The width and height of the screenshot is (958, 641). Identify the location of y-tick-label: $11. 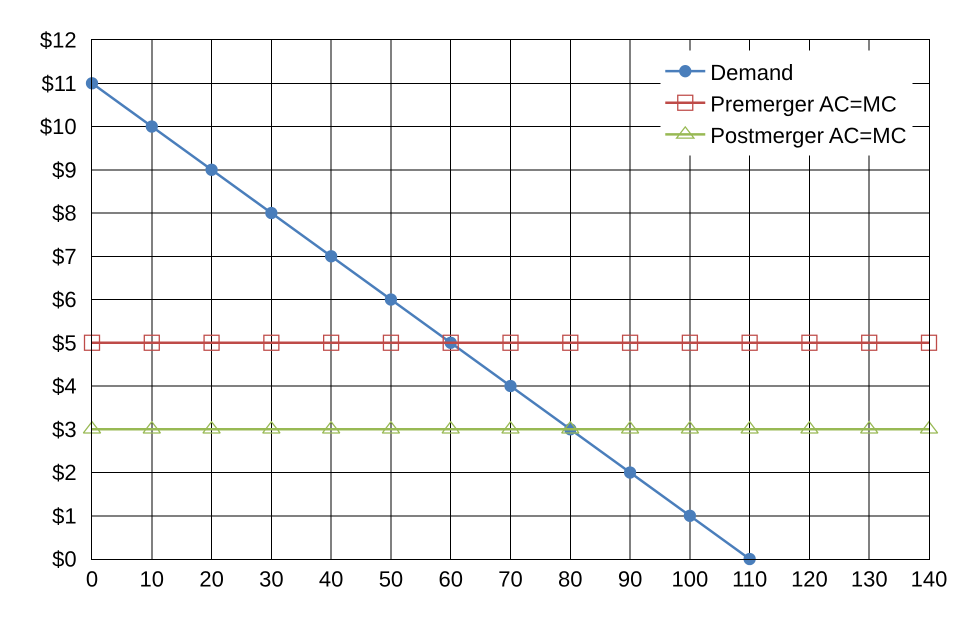
(59, 83).